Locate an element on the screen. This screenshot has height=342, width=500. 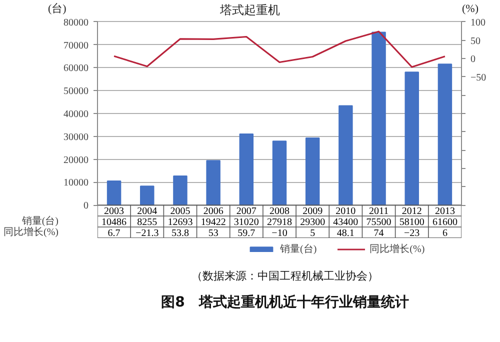
y2-tick-label: 100 is located at coordinates (478, 22).